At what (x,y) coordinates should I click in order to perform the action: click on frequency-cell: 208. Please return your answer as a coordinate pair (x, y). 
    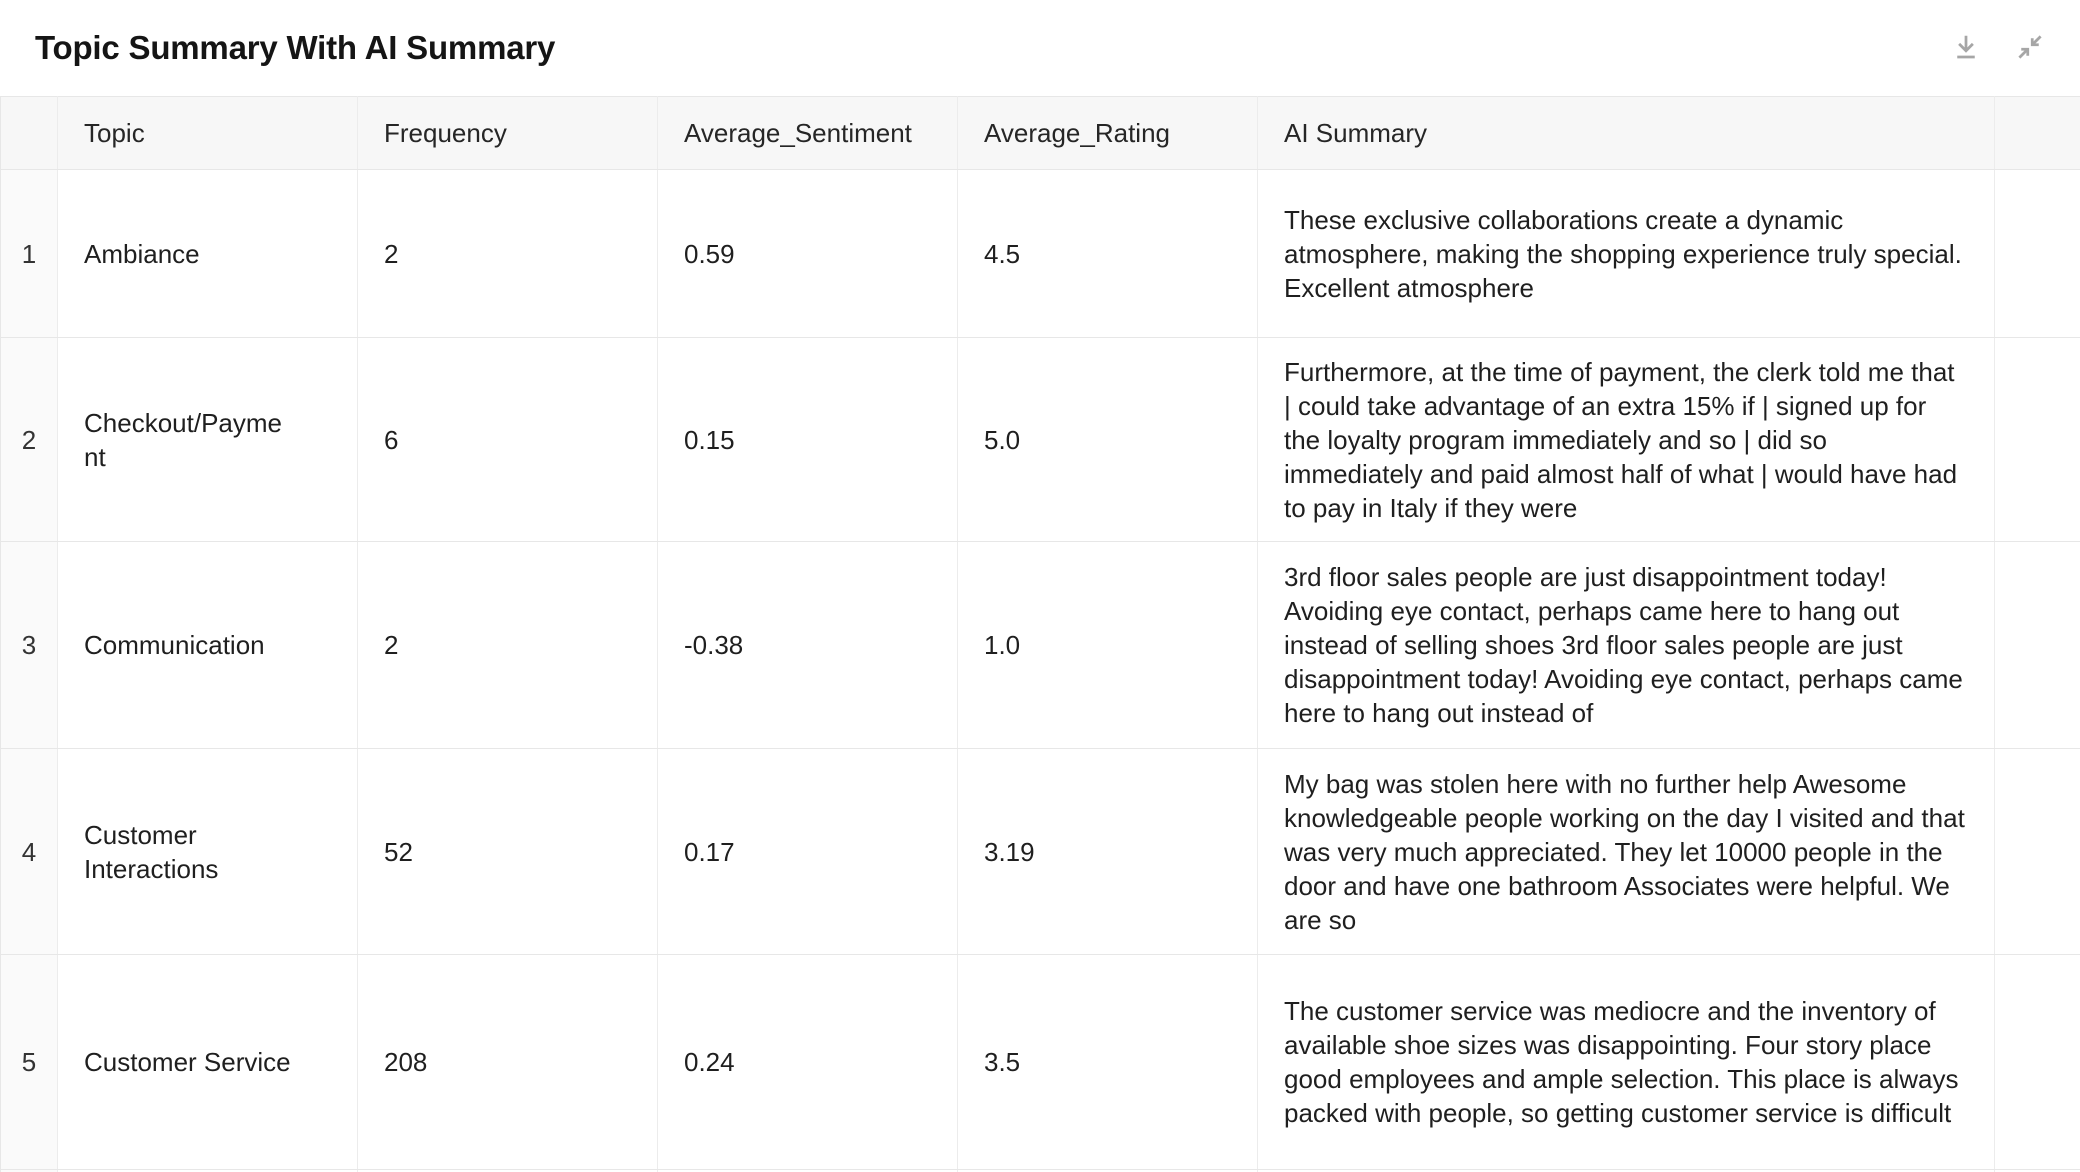
    Looking at the image, I should click on (507, 1062).